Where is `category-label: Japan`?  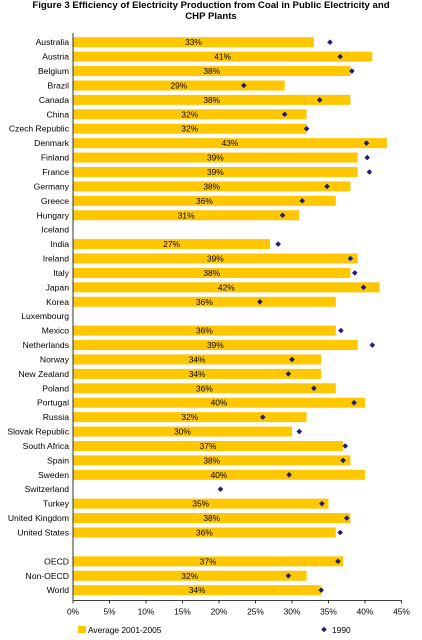 category-label: Japan is located at coordinates (58, 287).